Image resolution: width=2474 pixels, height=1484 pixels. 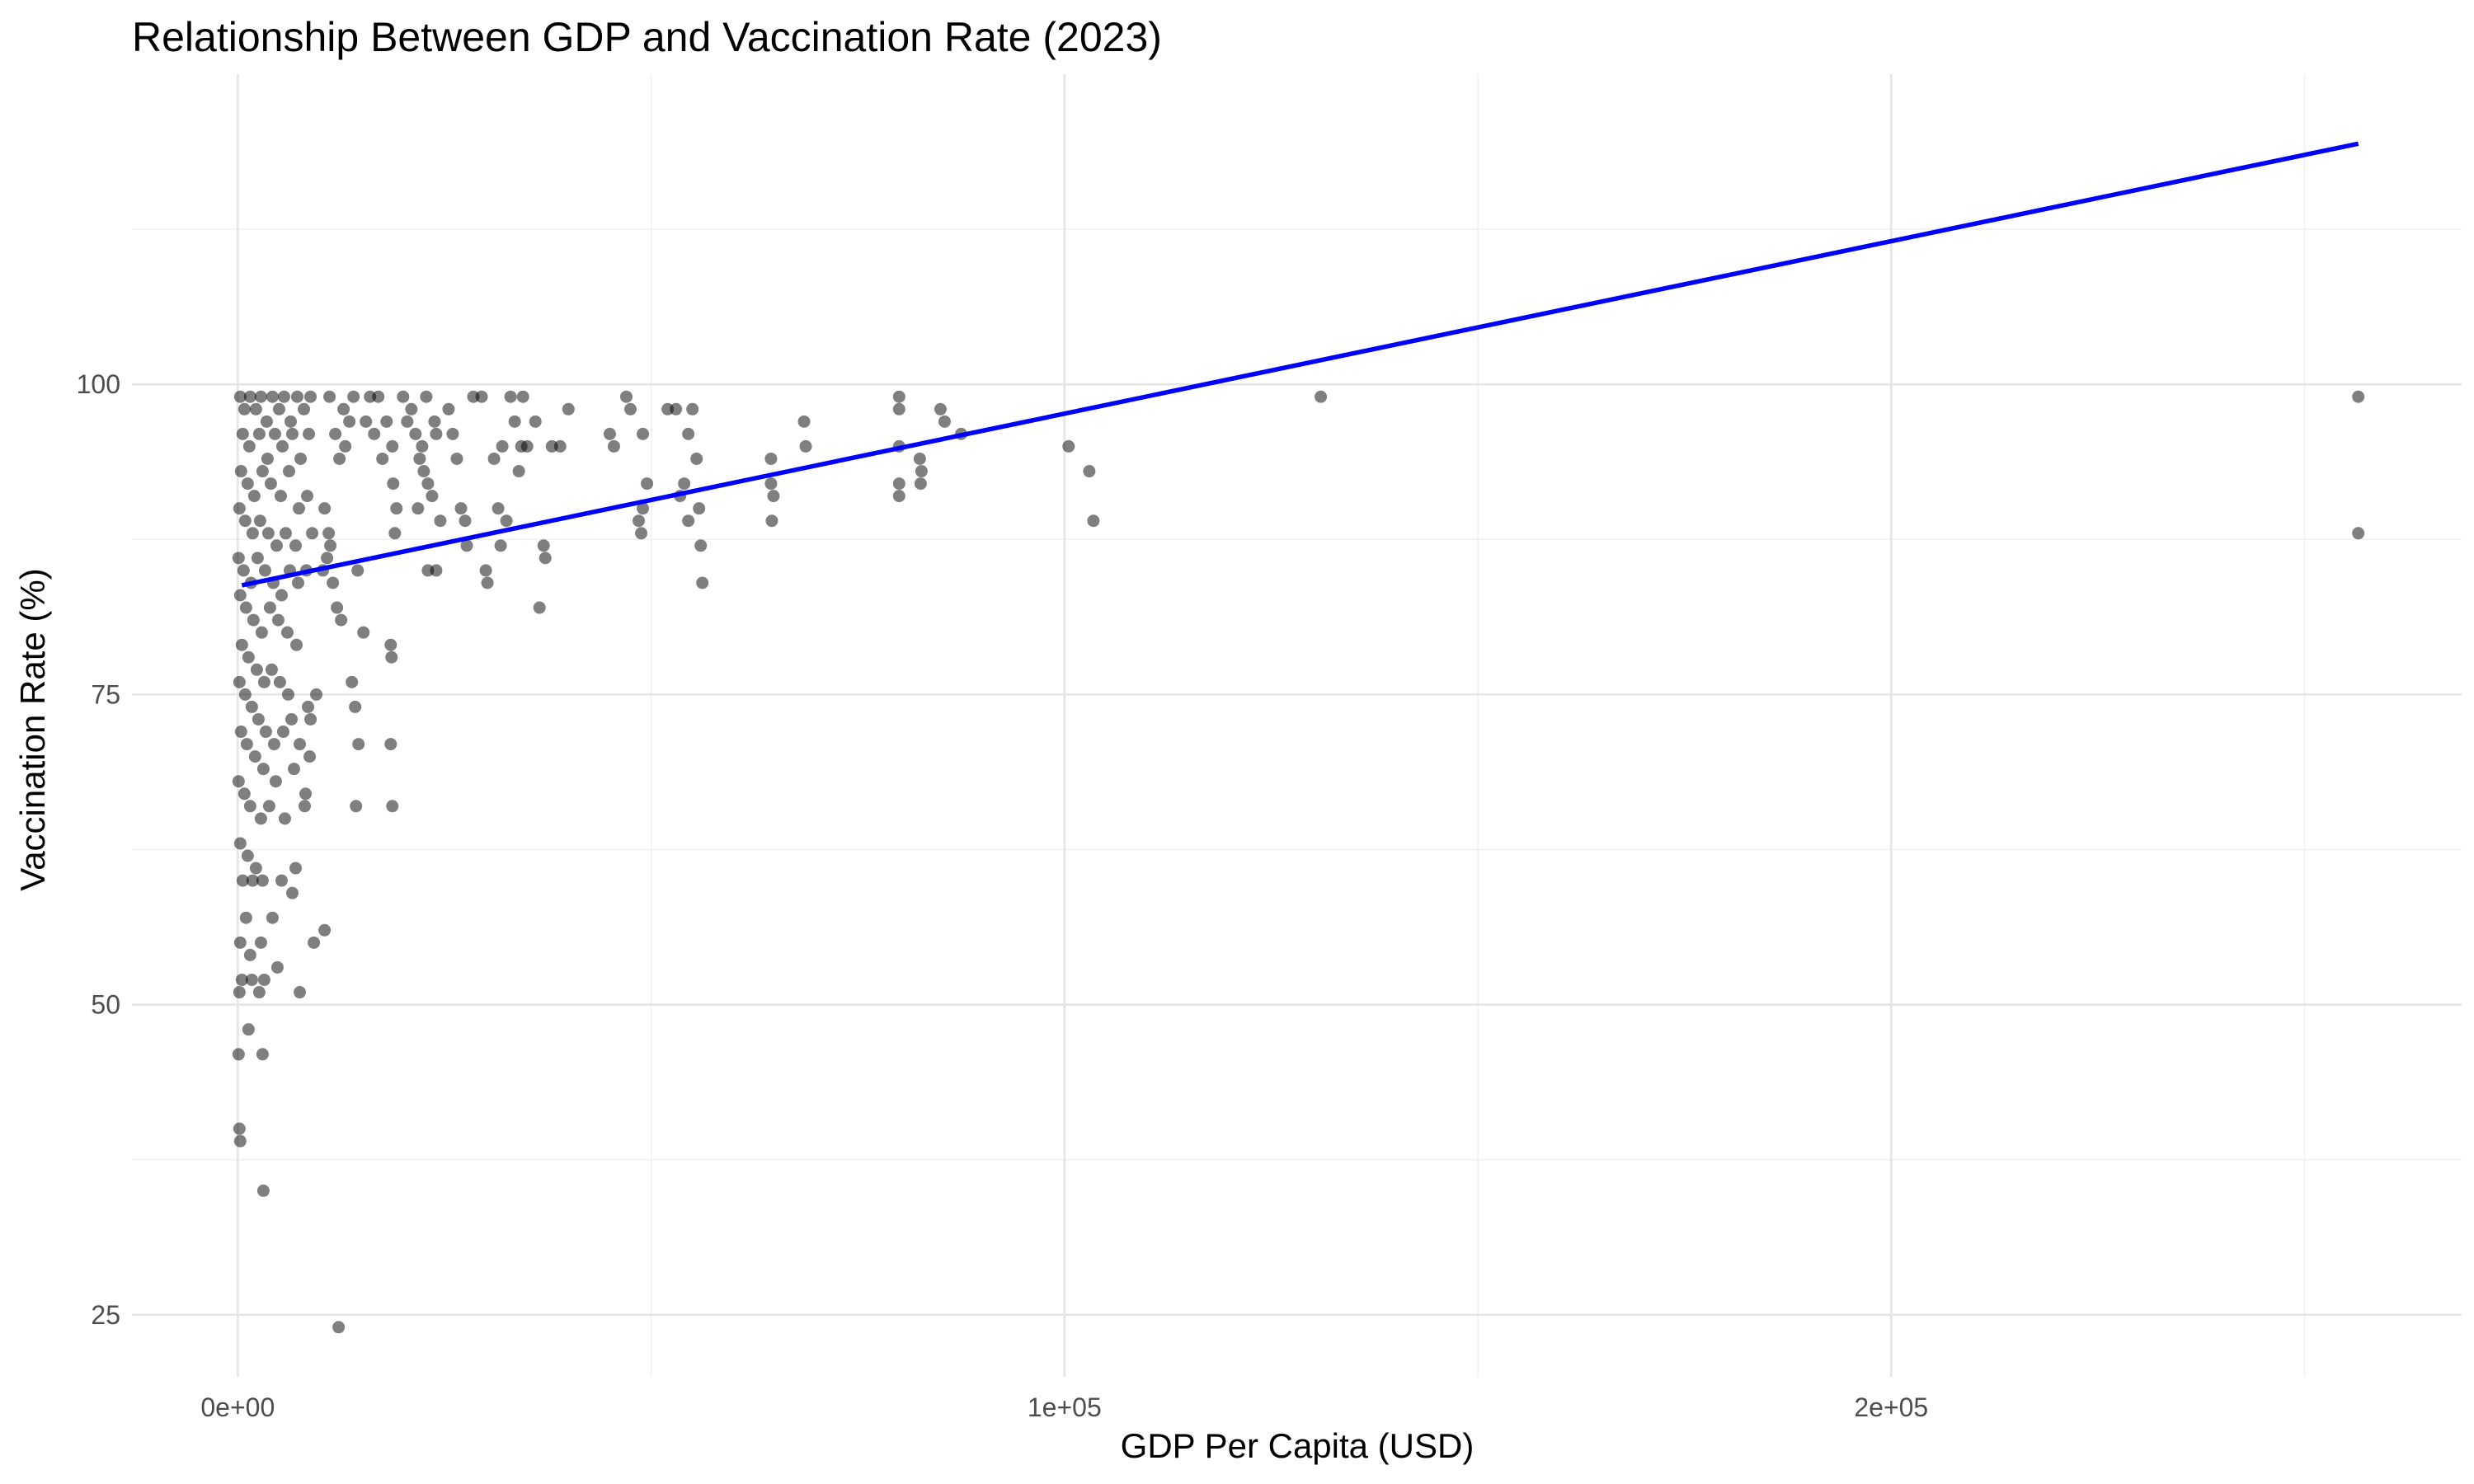 What do you see at coordinates (105, 694) in the screenshot?
I see `y-tick-label-2: 75` at bounding box center [105, 694].